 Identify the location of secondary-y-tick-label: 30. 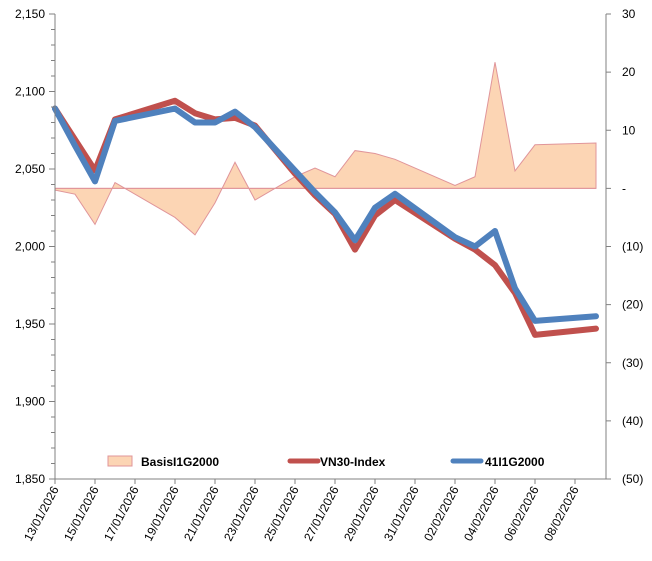
(629, 14).